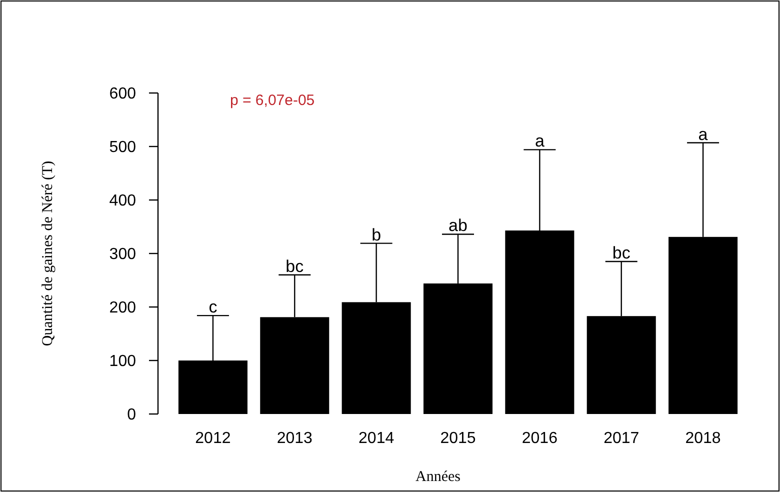  Describe the element at coordinates (622, 438) in the screenshot. I see `x-tick-label: 2017` at that location.